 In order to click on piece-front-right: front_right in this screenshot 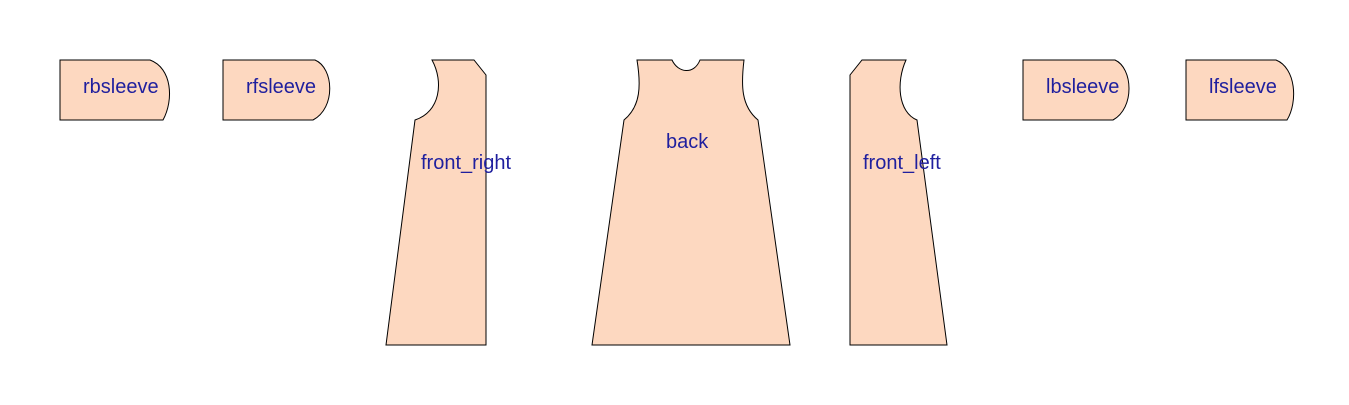, I will do `click(448, 202)`.